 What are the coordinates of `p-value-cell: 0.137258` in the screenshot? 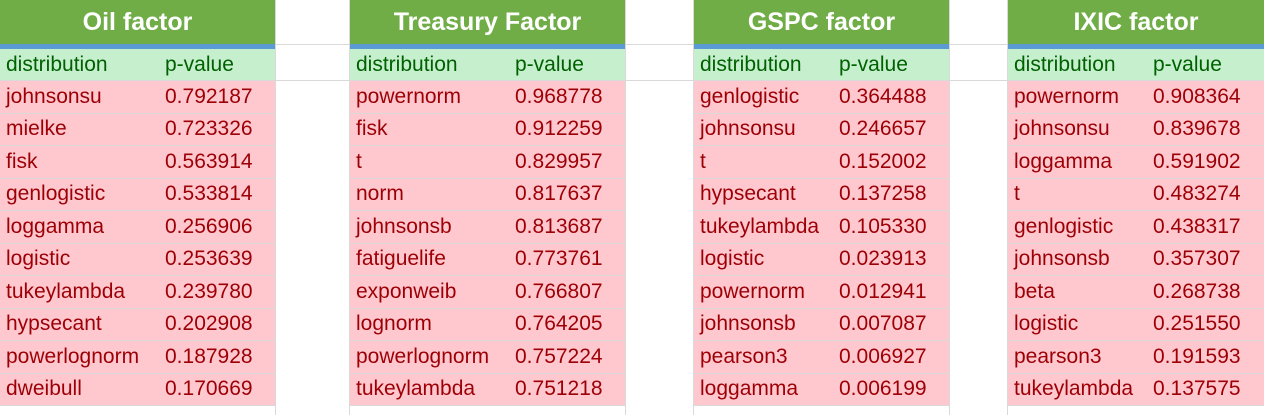 It's located at (883, 194).